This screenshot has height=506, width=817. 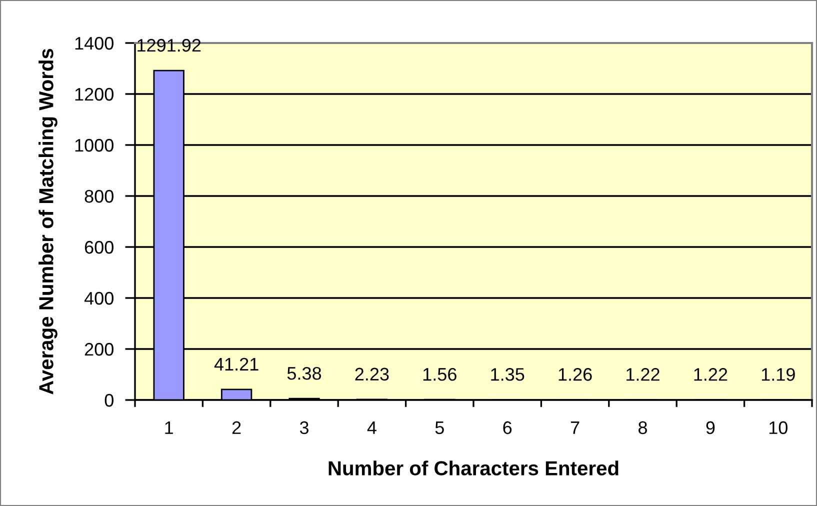 What do you see at coordinates (99, 349) in the screenshot?
I see `y-tick-label: 200` at bounding box center [99, 349].